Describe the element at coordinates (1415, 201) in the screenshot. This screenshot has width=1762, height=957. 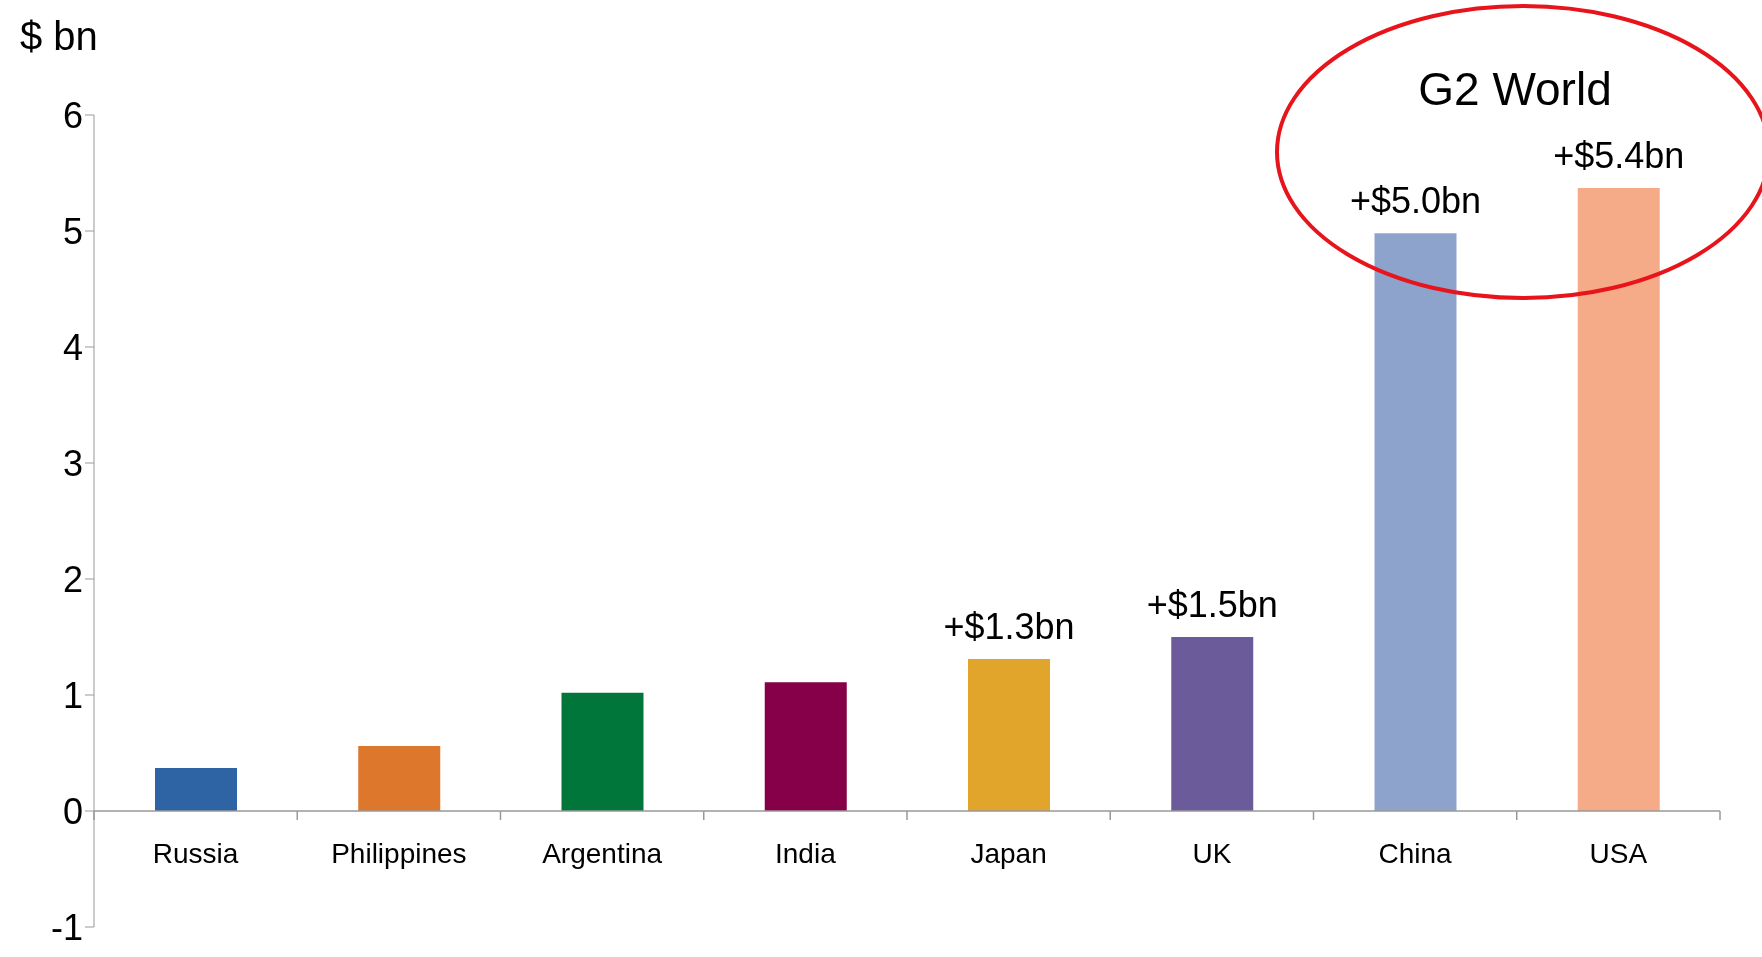
I see `data-label: +$5.0bn` at that location.